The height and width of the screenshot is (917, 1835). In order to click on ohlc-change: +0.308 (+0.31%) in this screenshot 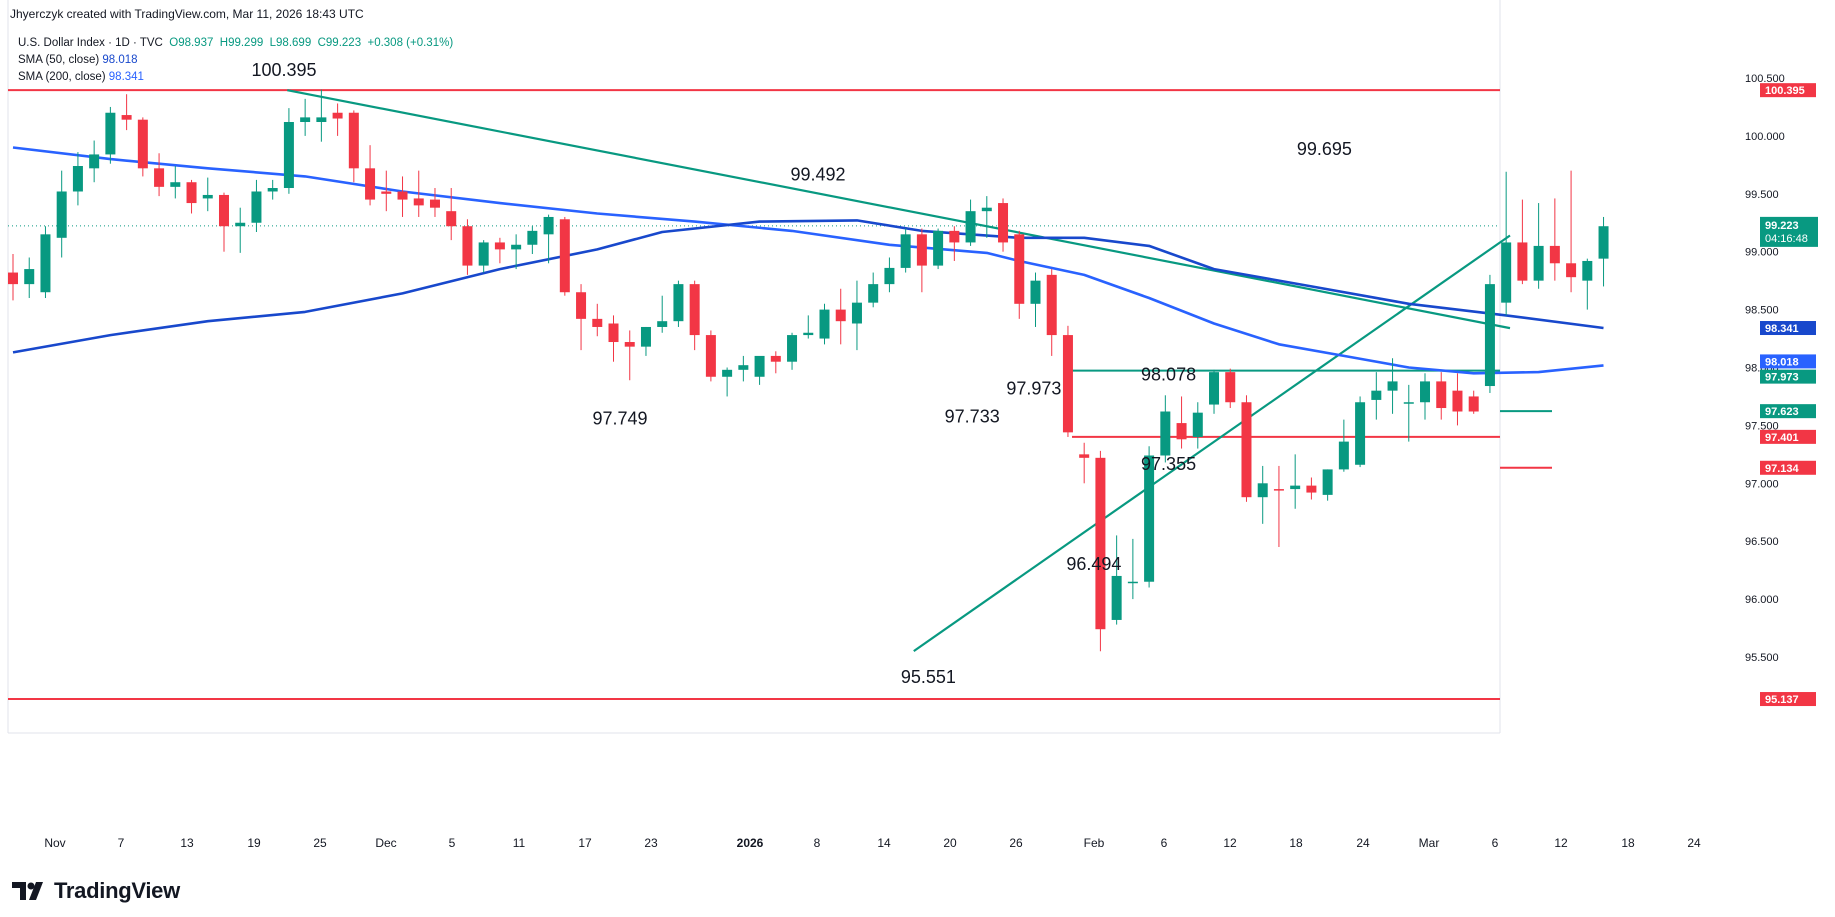, I will do `click(410, 43)`.